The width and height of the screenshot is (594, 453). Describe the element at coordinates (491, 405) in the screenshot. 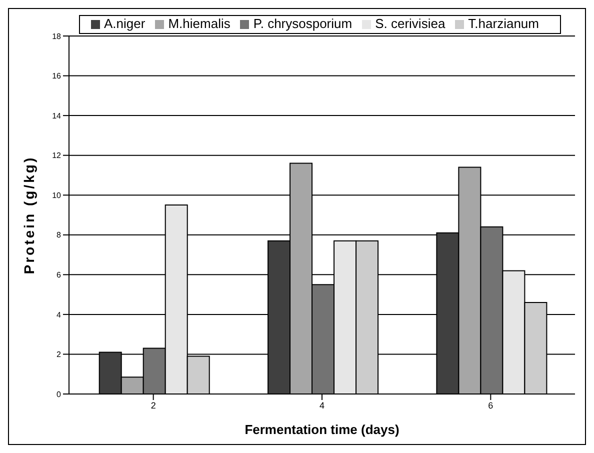

I see `x-tick-label: 6` at that location.